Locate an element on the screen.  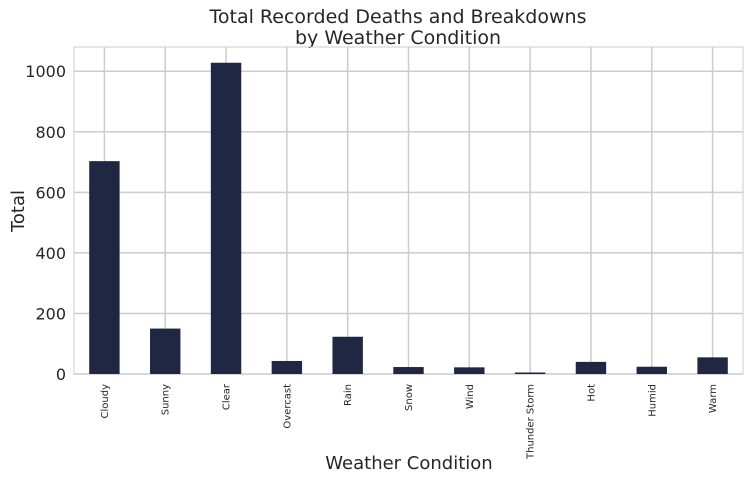
chart-title-line2: by Weather Condition is located at coordinates (398, 38).